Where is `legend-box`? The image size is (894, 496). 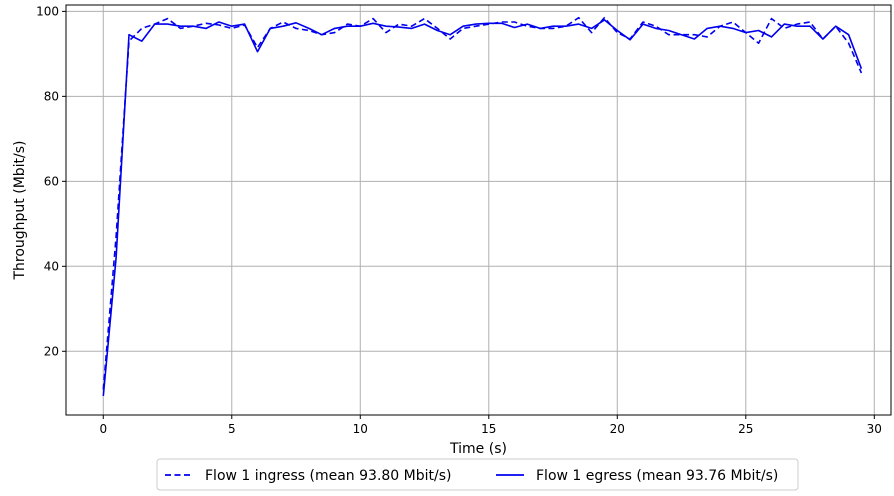
legend-box is located at coordinates (477, 474).